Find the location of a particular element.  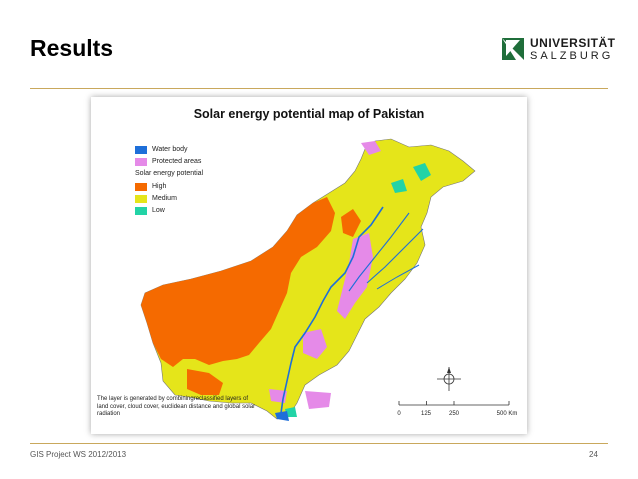

logo-line-2: SALZBURG is located at coordinates (572, 56).